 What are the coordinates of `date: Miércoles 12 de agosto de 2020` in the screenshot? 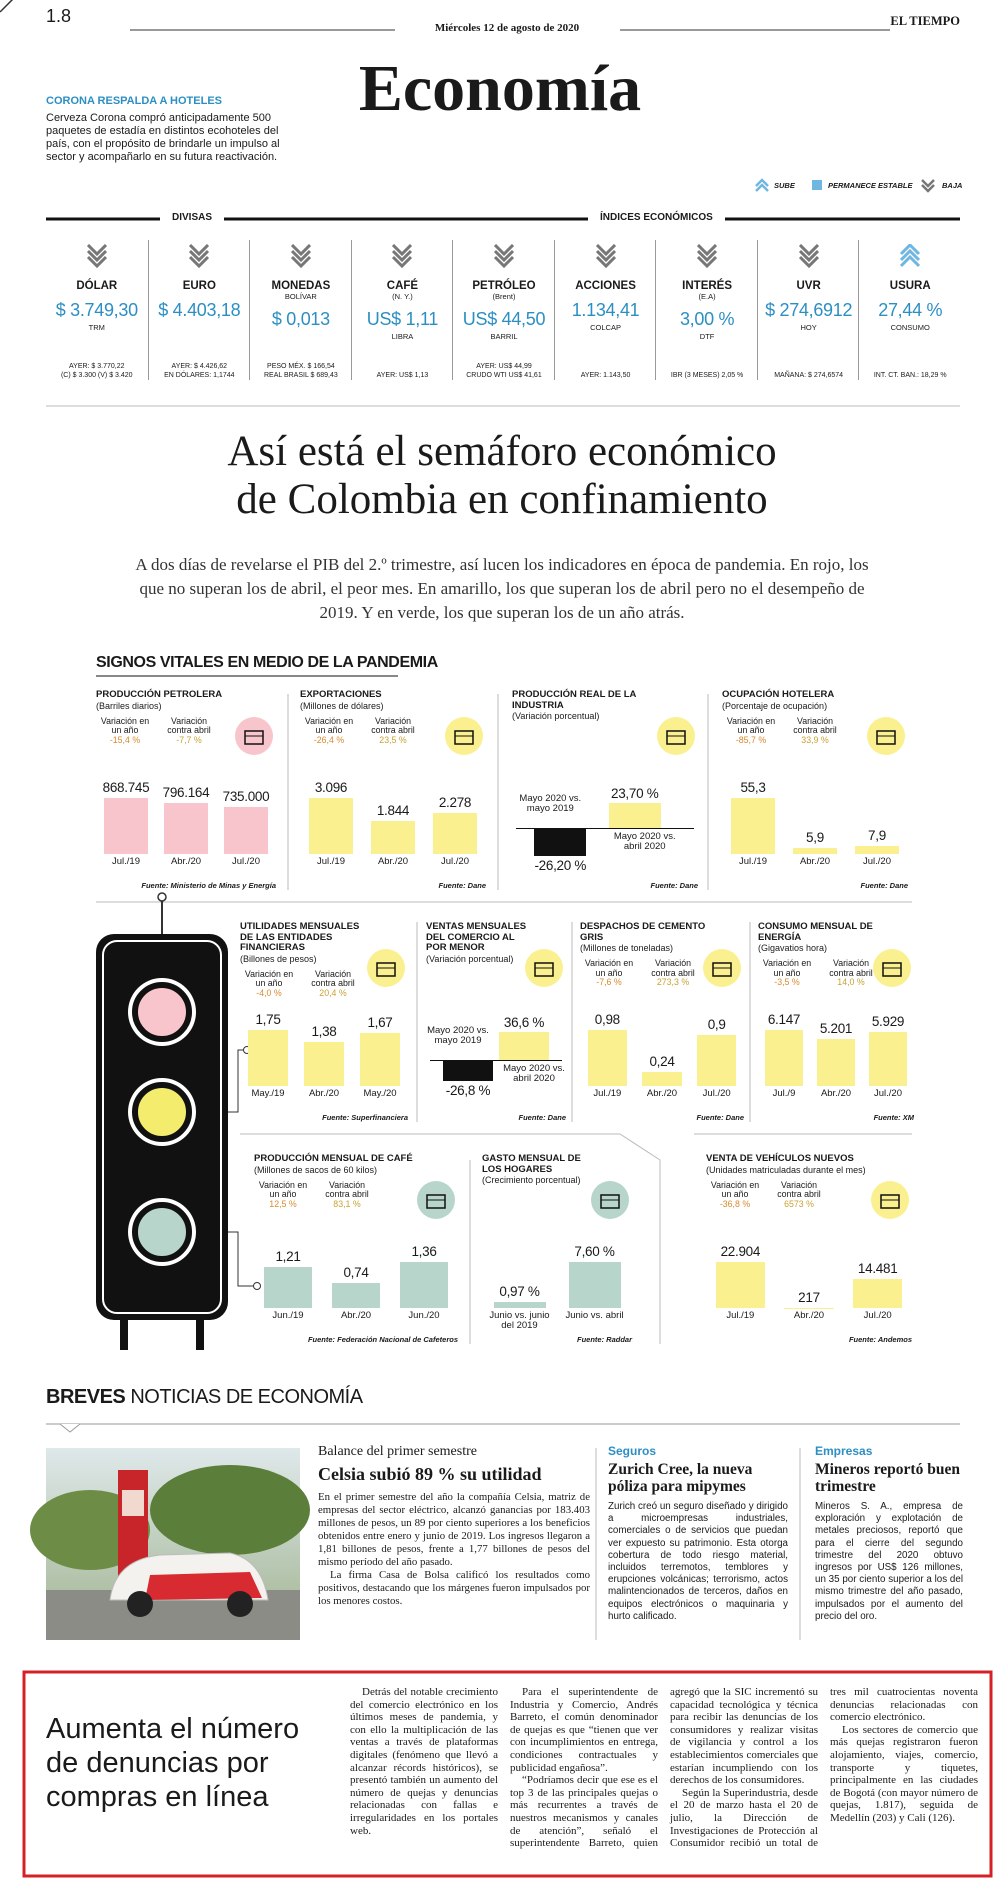 It's located at (507, 28).